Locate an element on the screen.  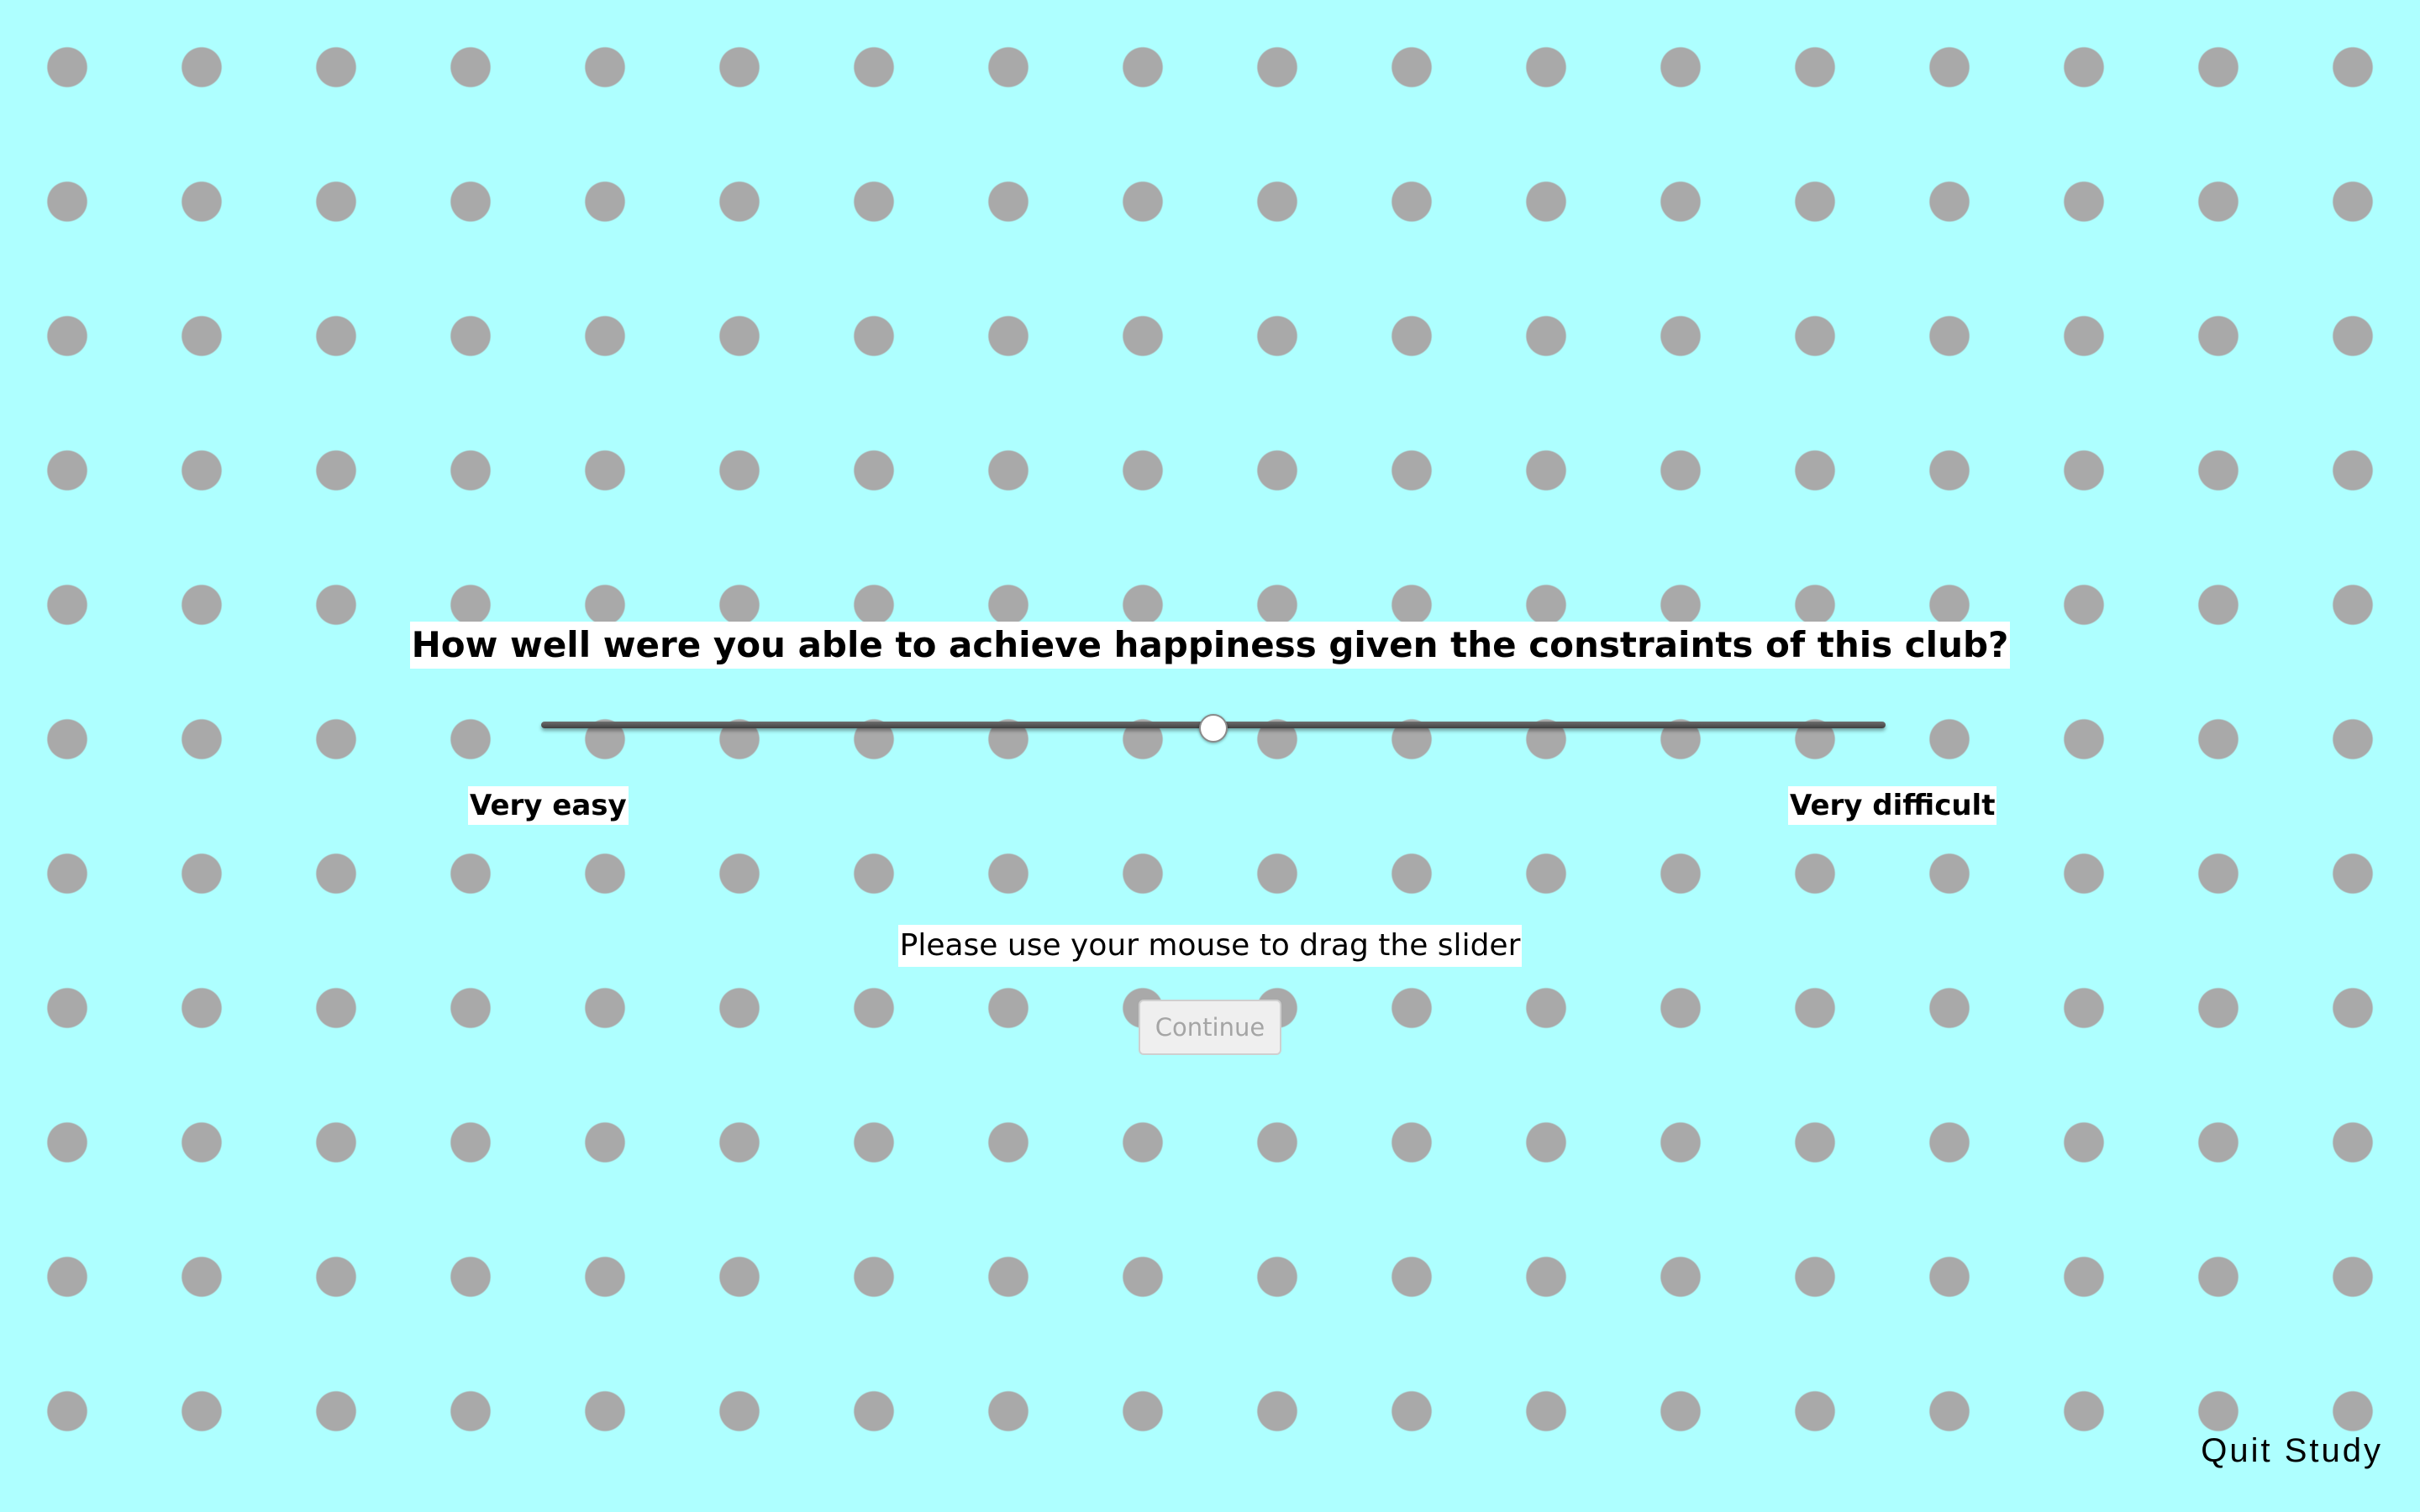
slider-max-label: Very difficult is located at coordinates (1892, 805).